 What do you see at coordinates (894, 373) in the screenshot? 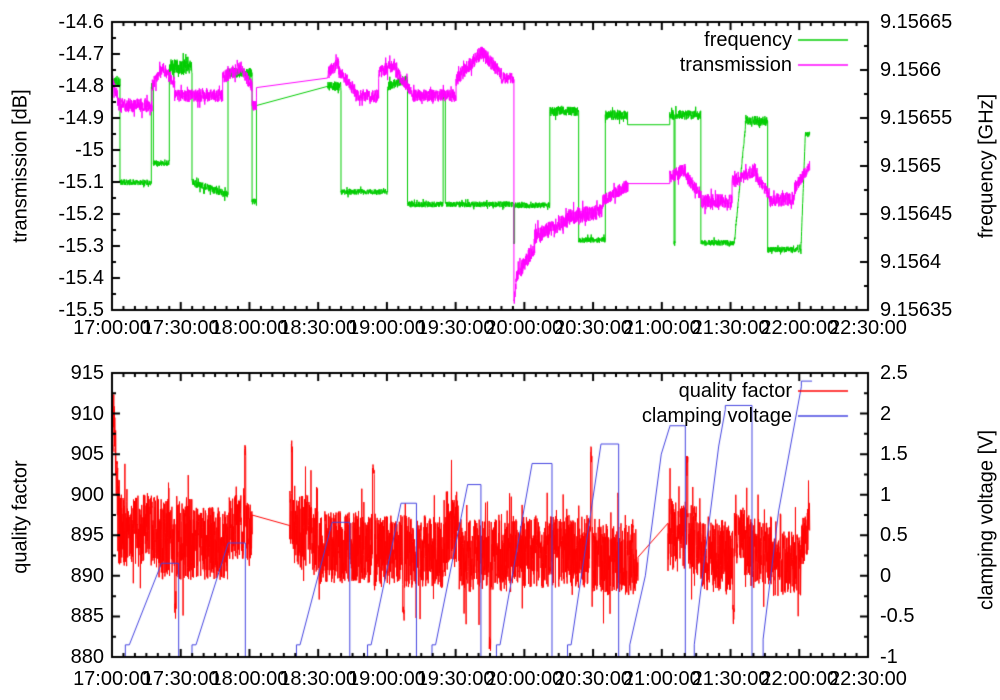
I see `y-right-tick-label: 2.5` at bounding box center [894, 373].